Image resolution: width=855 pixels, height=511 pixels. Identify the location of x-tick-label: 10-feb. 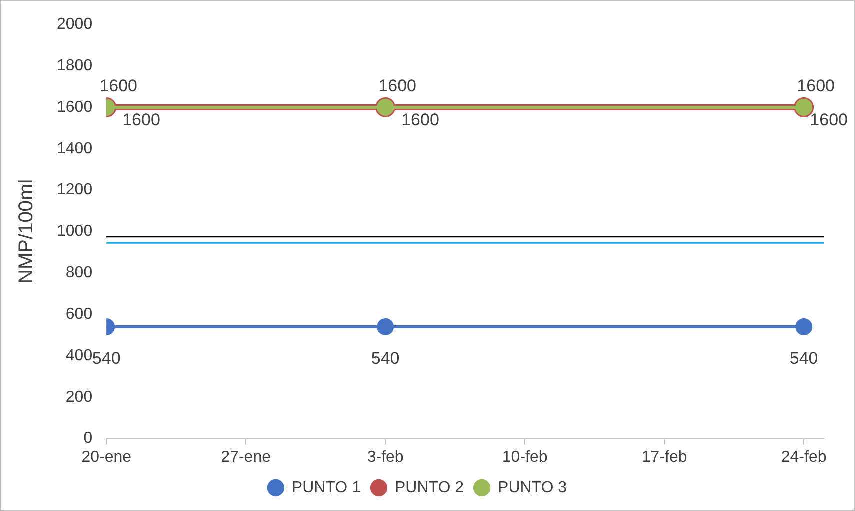
(525, 457).